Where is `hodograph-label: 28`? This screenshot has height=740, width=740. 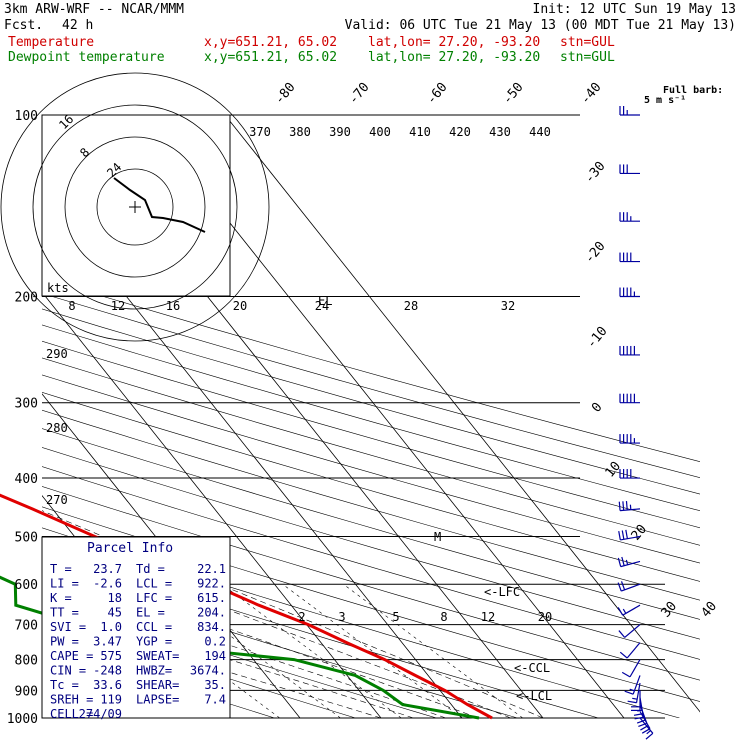
hodograph-label: 28 is located at coordinates (411, 306).